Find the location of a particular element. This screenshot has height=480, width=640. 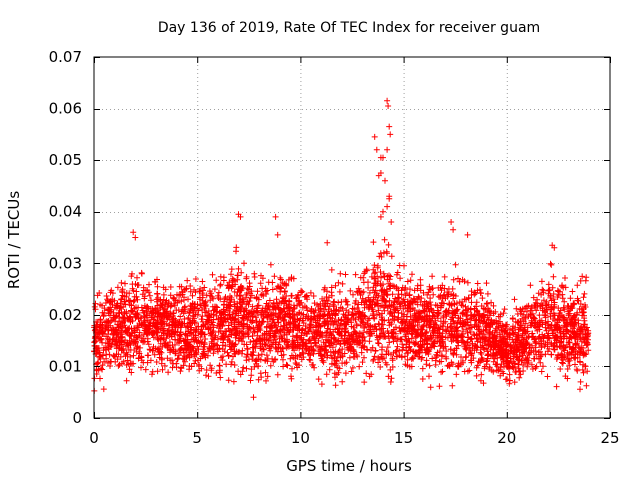

y-tick-label: 0.03 is located at coordinates (65, 263).